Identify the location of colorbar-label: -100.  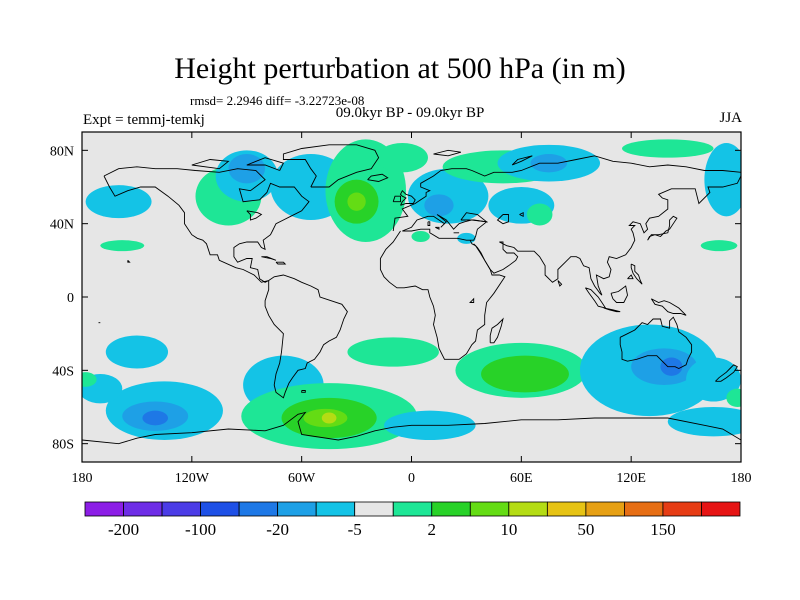
(200, 529).